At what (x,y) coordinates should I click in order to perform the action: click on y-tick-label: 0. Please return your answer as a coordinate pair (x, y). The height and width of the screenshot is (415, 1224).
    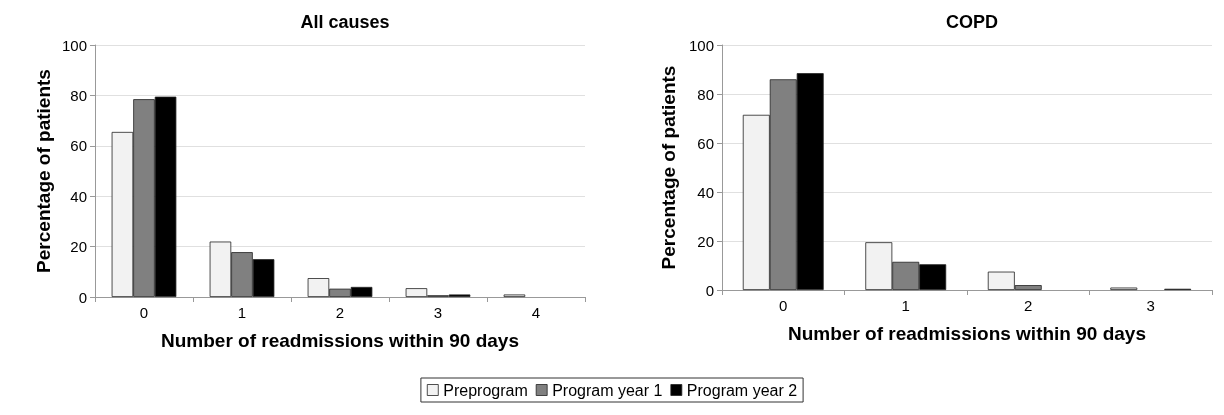
    Looking at the image, I should click on (709, 290).